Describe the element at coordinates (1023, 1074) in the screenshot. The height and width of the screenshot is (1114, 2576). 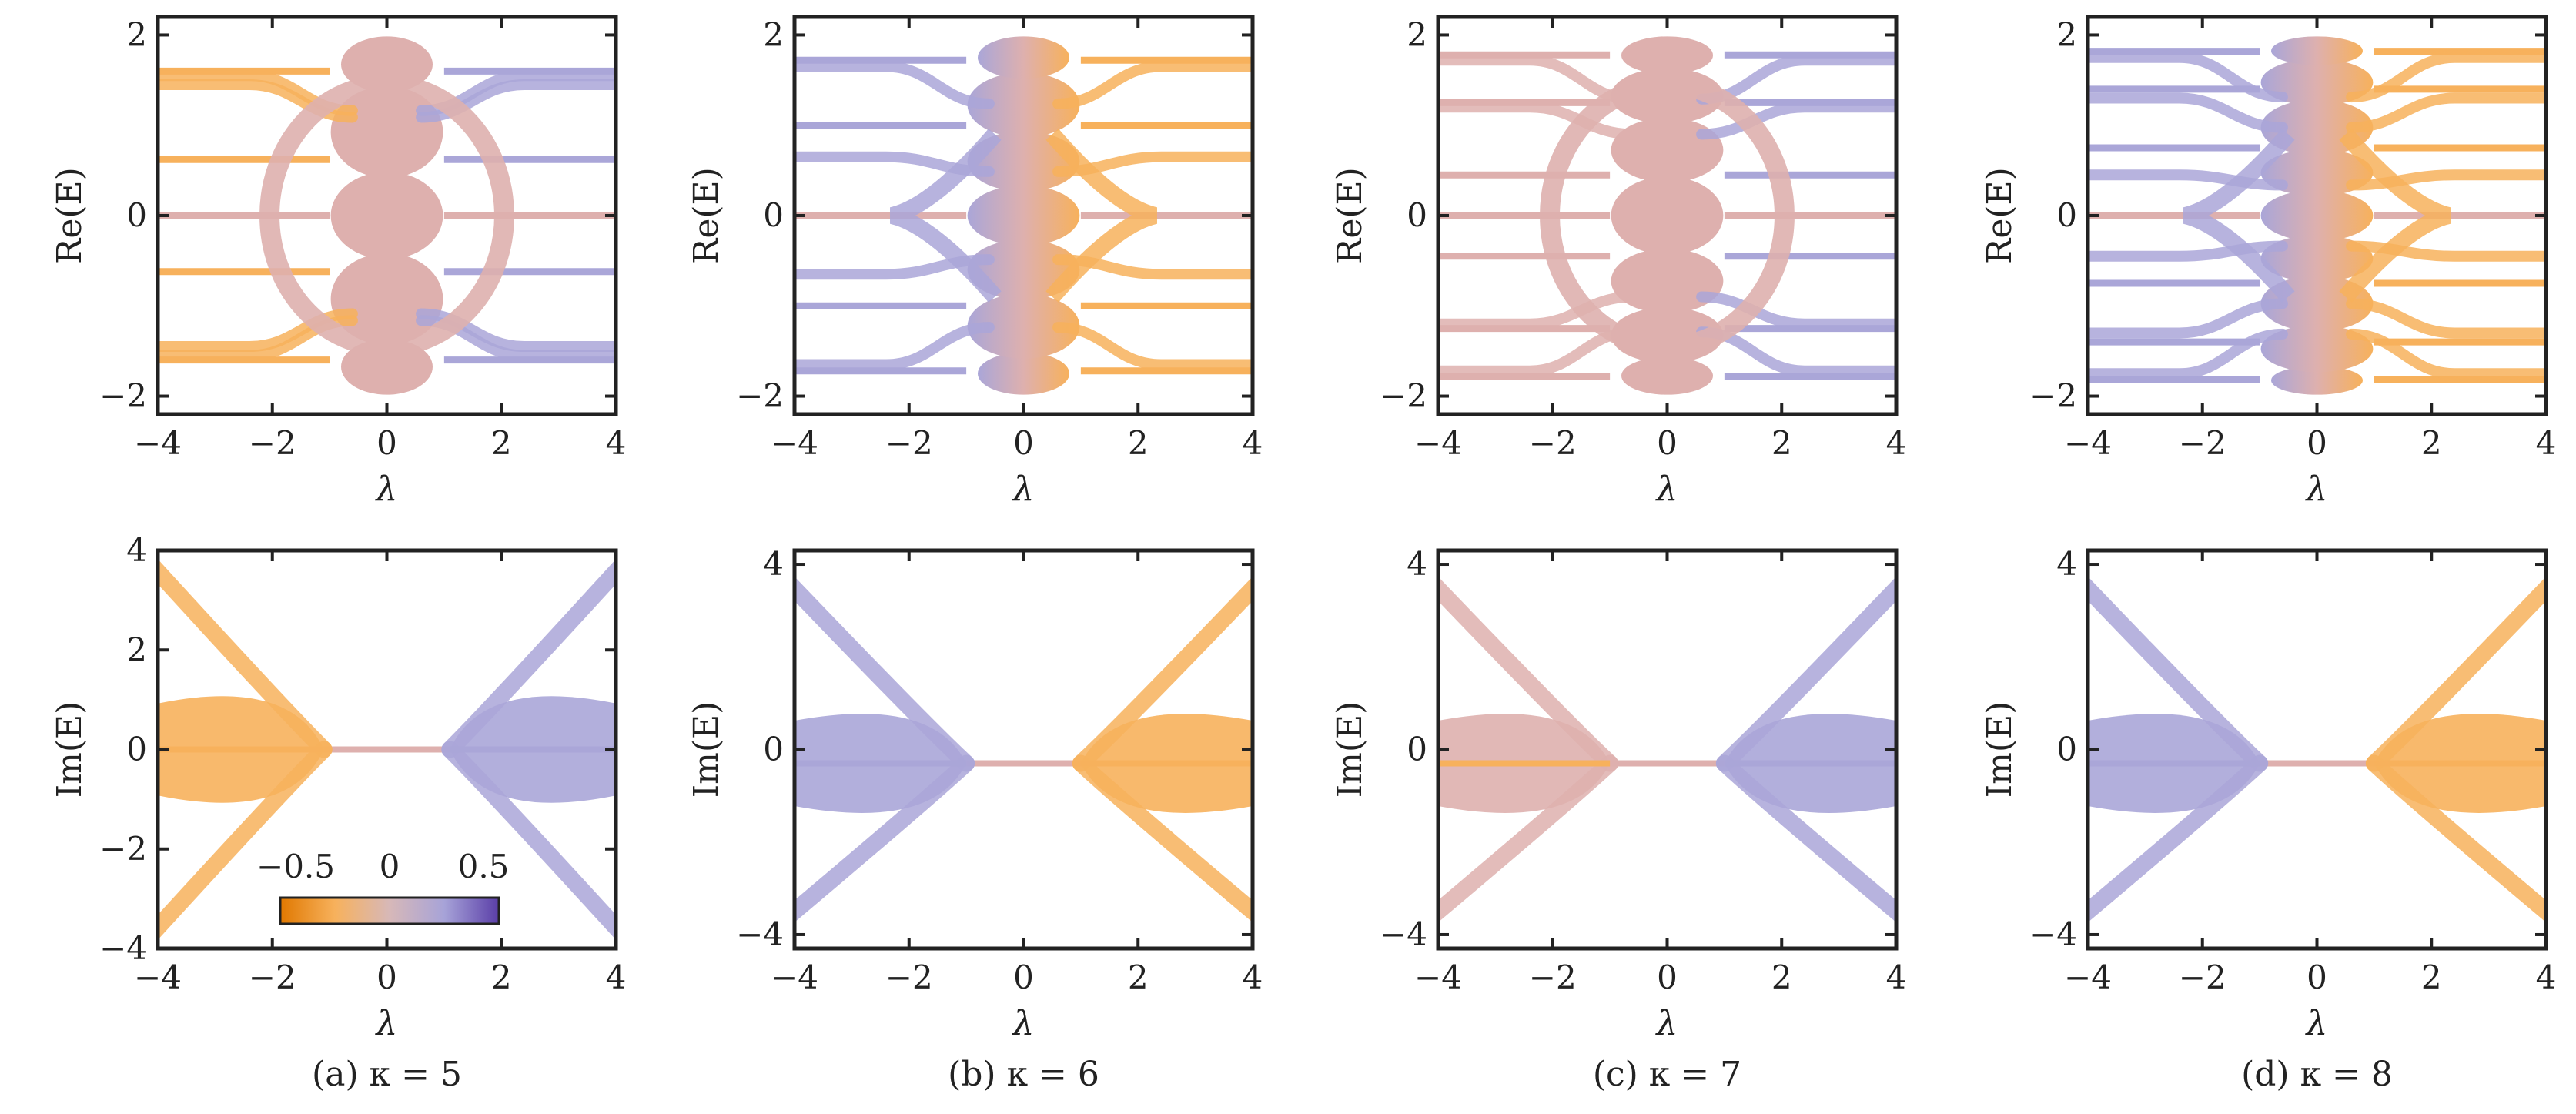
I see `panel-caption: (b) κ = 6` at that location.